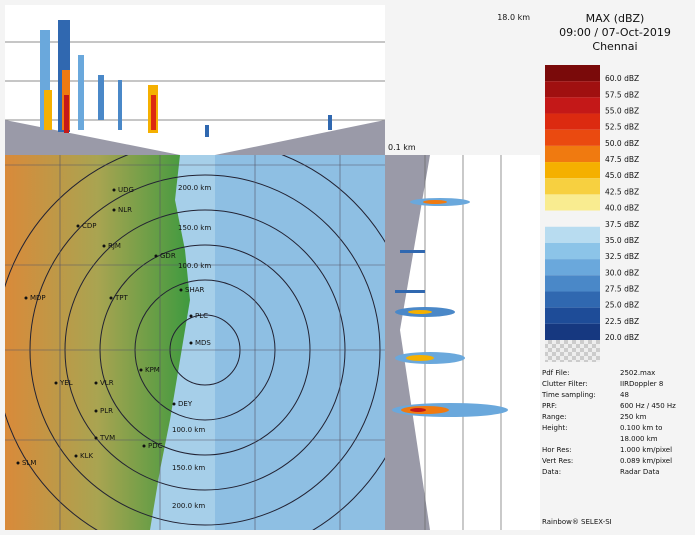 This screenshot has width=695, height=535. I want to click on place-label: KPM, so click(152, 370).